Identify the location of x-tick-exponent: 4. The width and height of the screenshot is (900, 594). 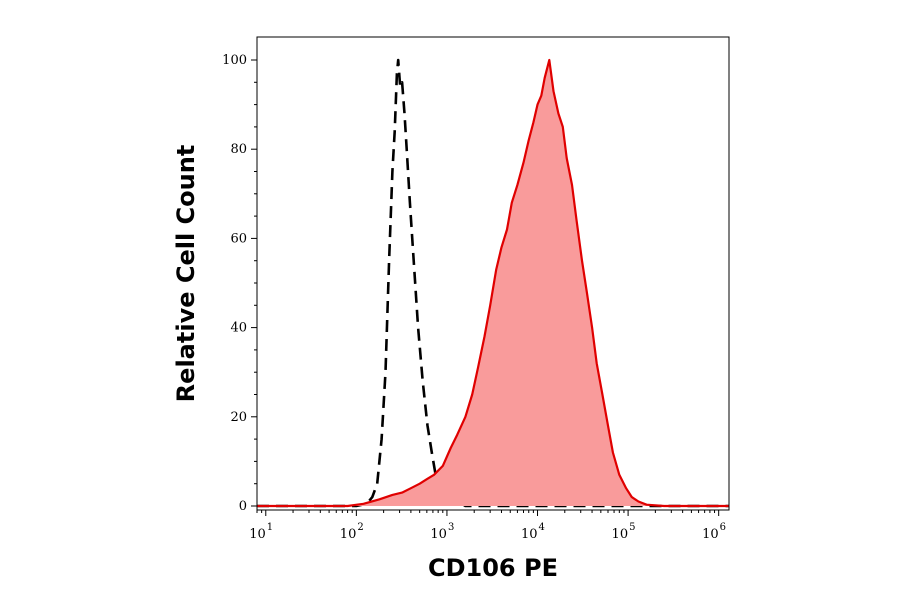
(542, 527).